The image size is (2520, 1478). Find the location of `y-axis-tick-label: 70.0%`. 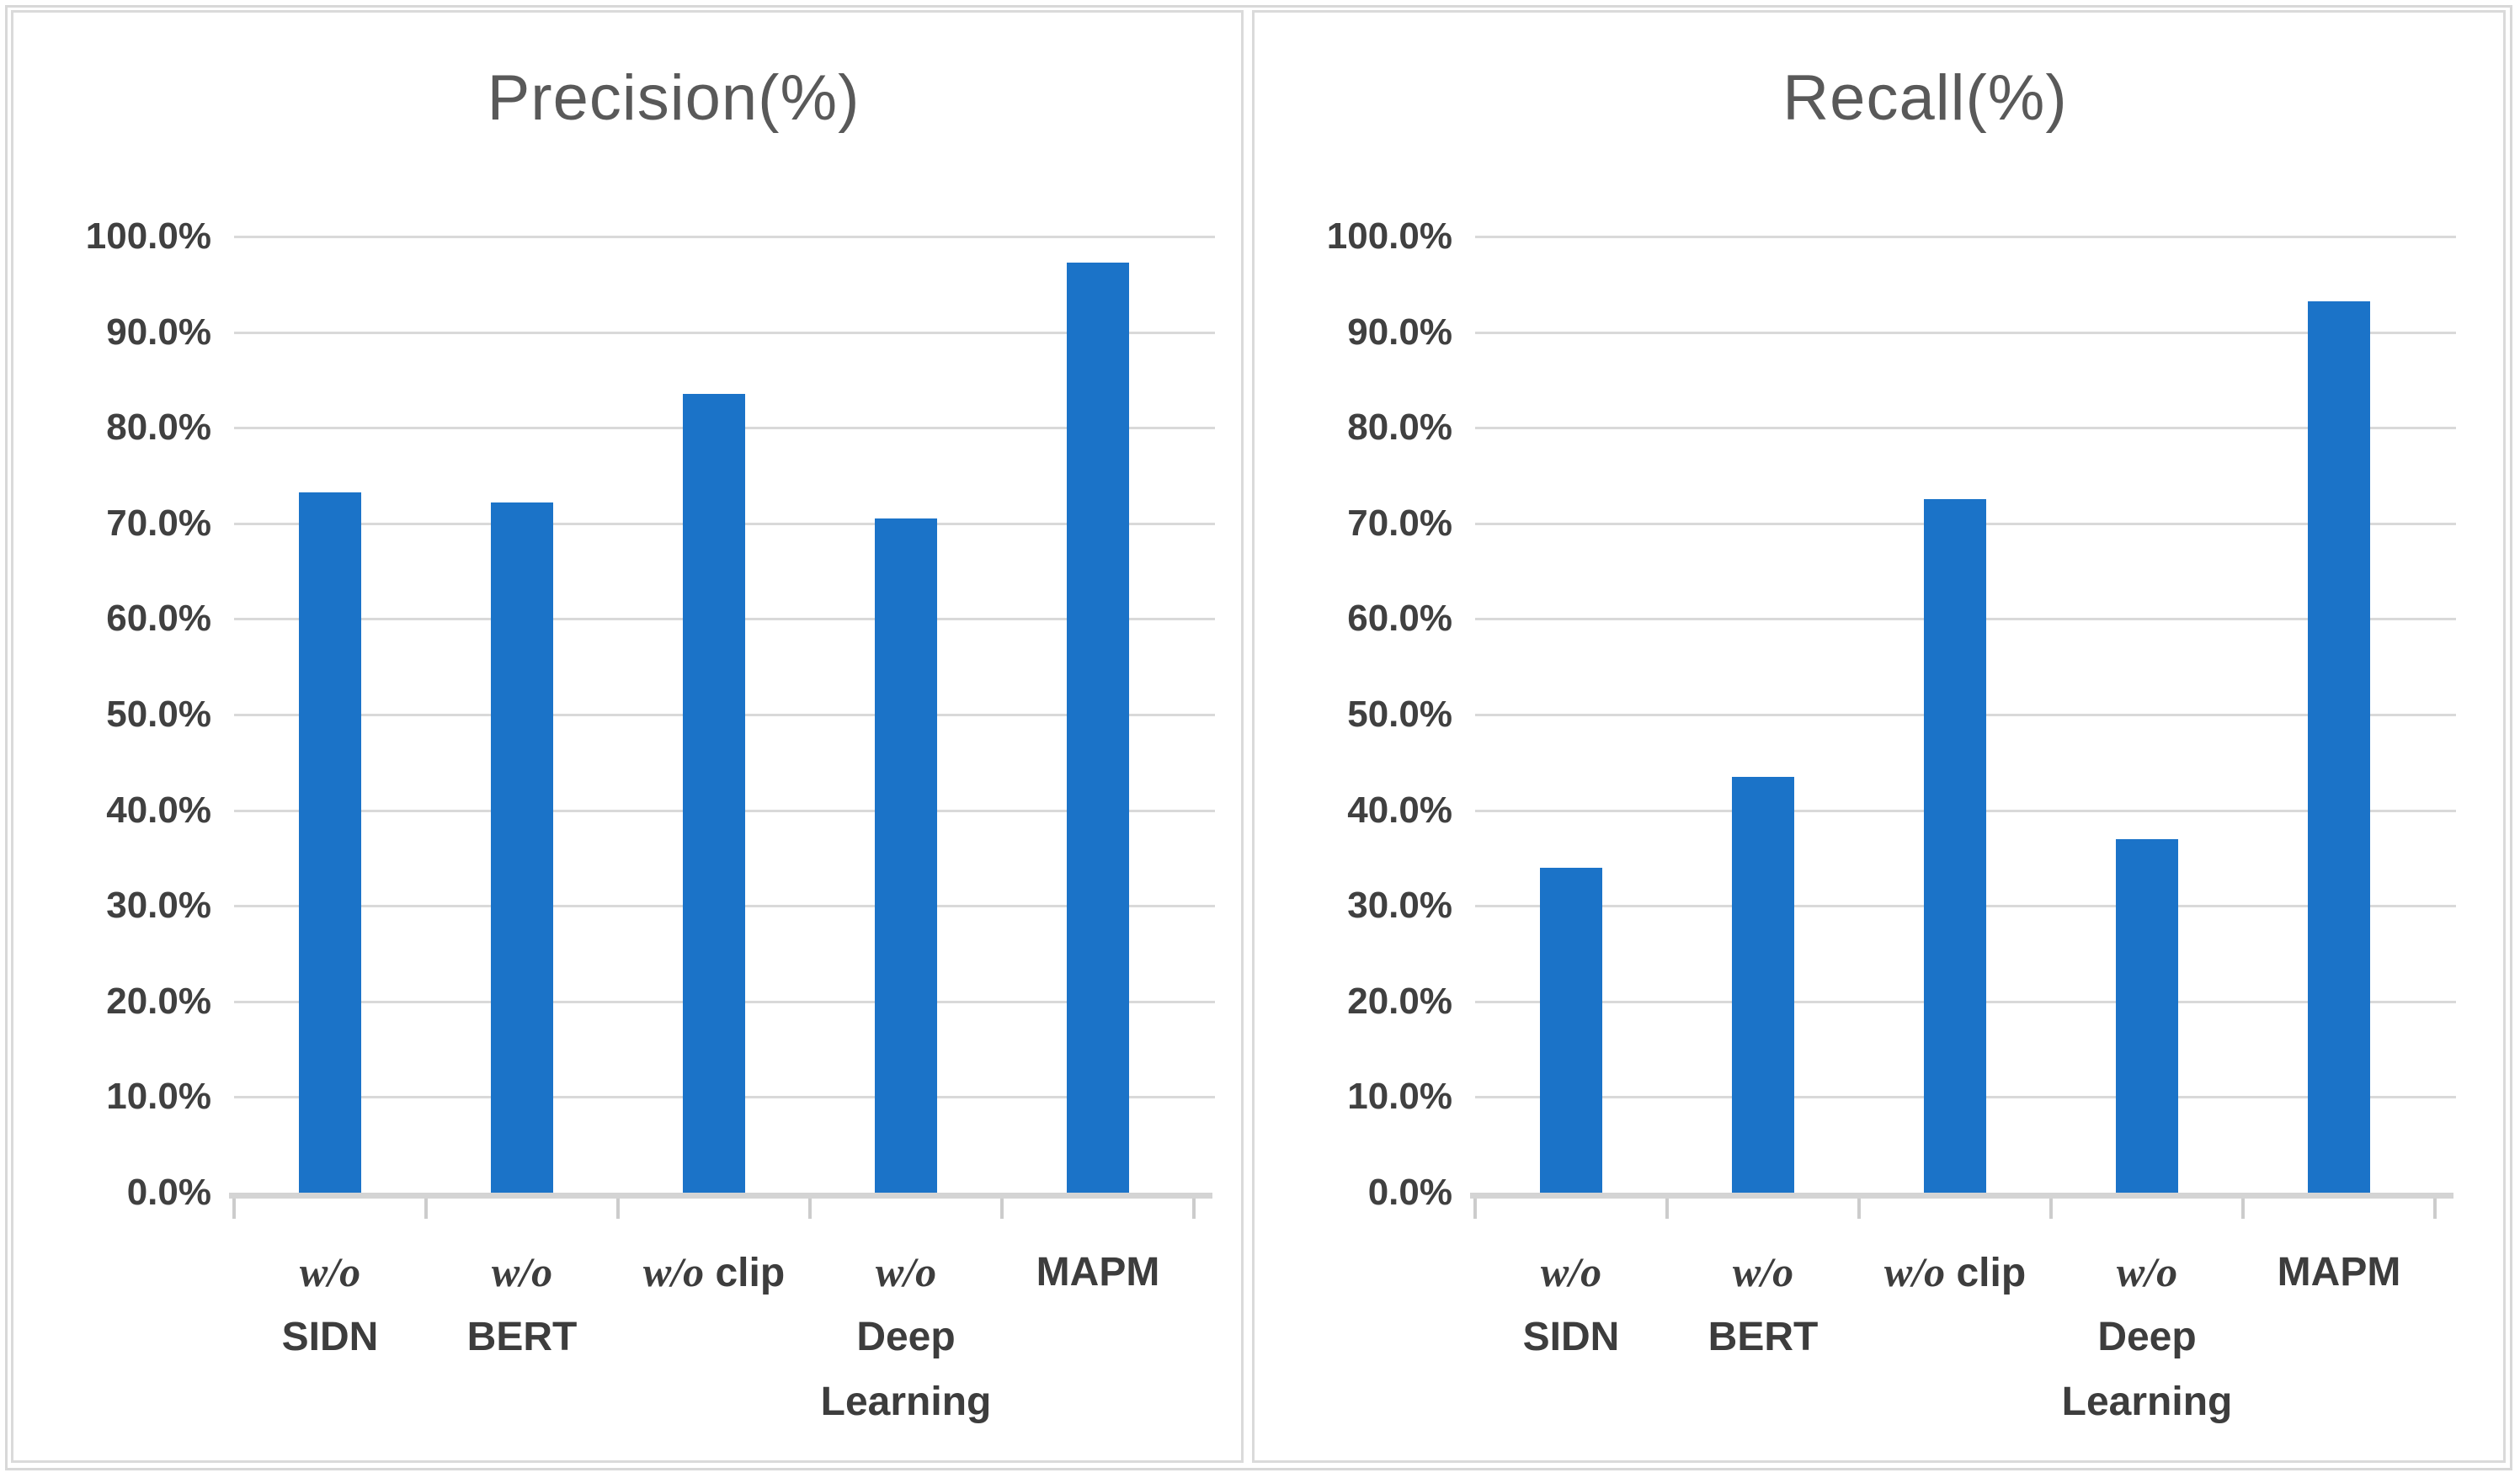

y-axis-tick-label: 70.0% is located at coordinates (1399, 523).